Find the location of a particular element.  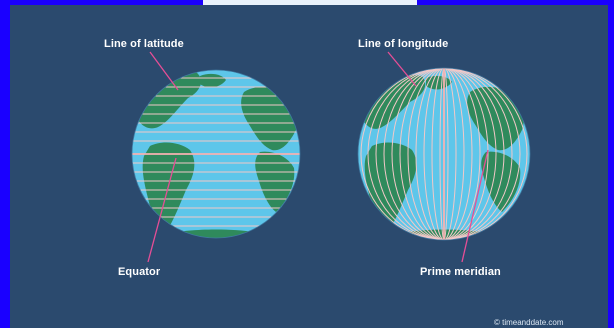

latitude-label: Line of latitude is located at coordinates (144, 44).